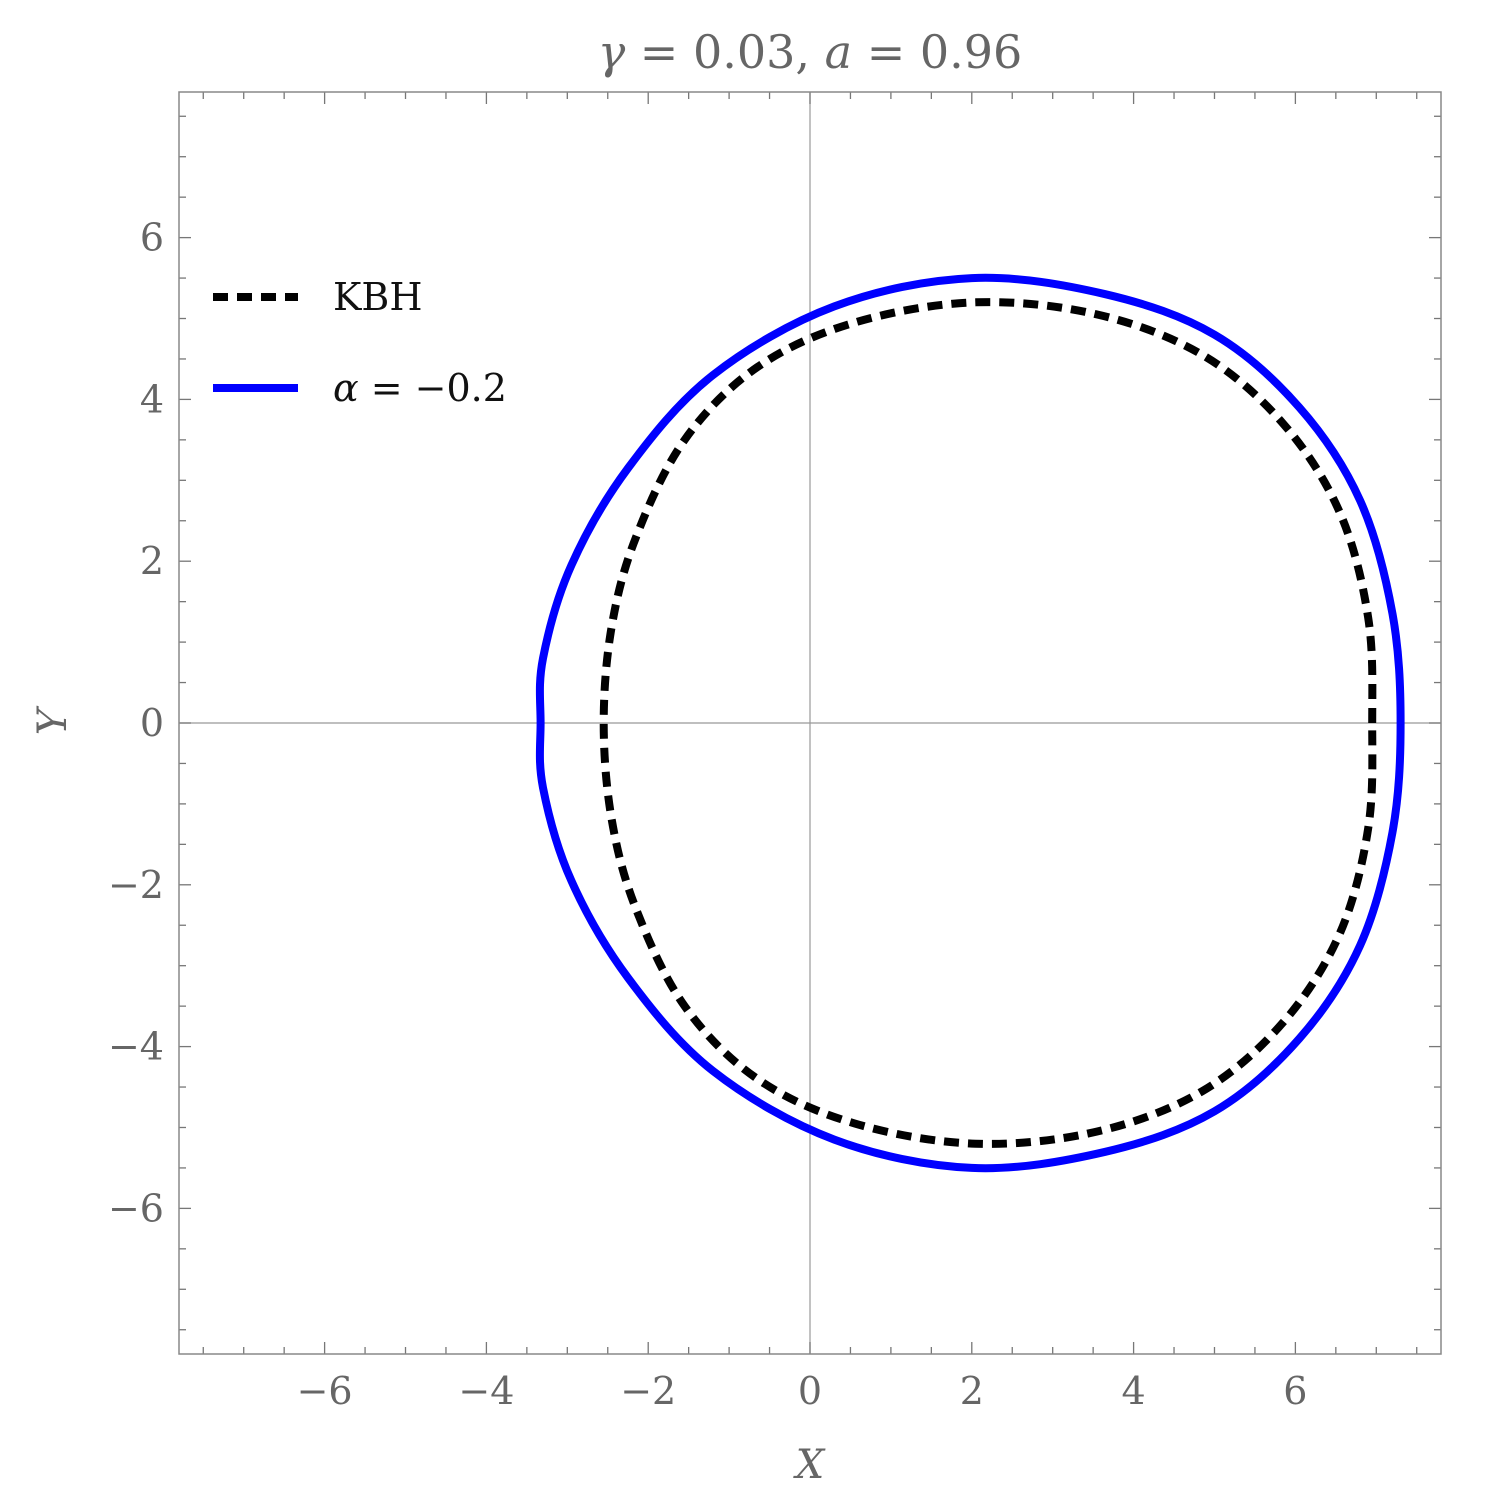  What do you see at coordinates (152, 238) in the screenshot?
I see `y-tick-label: 6` at bounding box center [152, 238].